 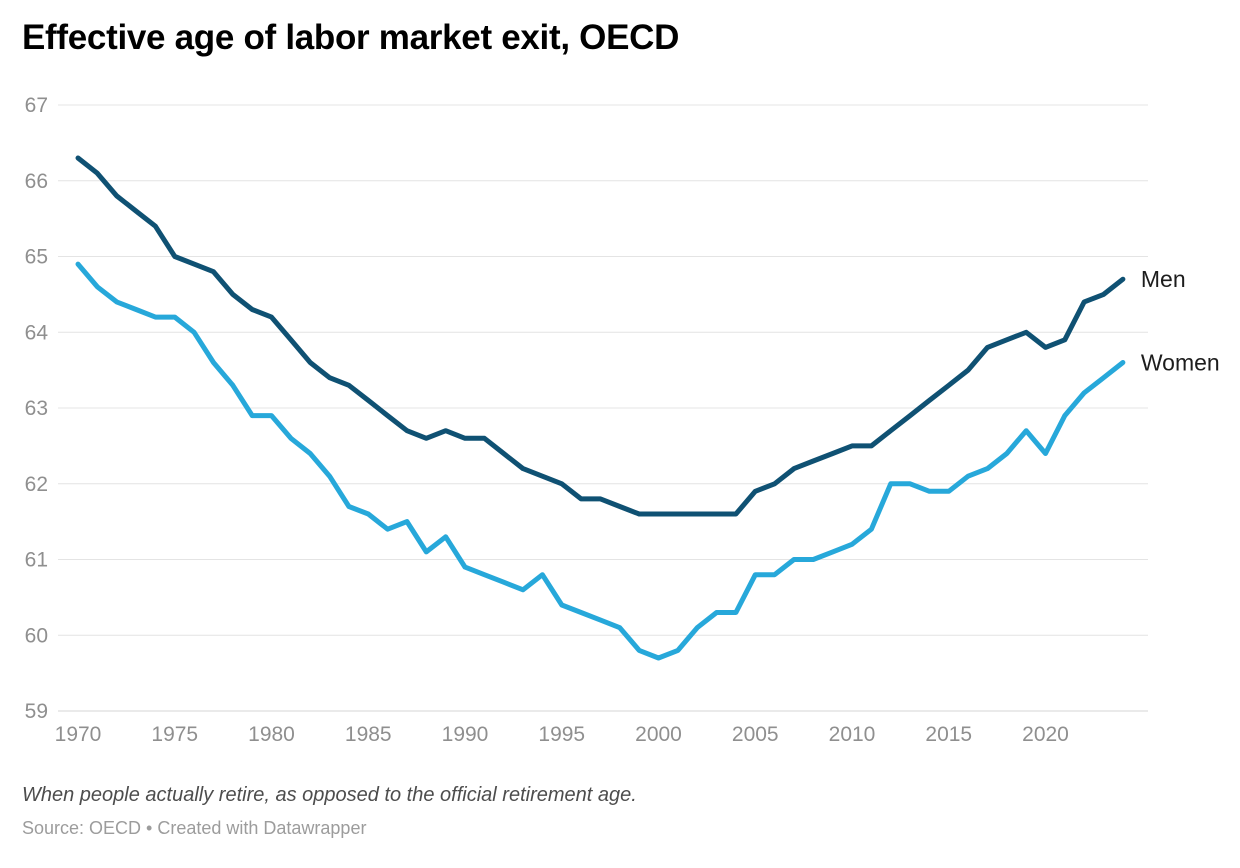 I want to click on x-tick-label: 2015, so click(x=948, y=734).